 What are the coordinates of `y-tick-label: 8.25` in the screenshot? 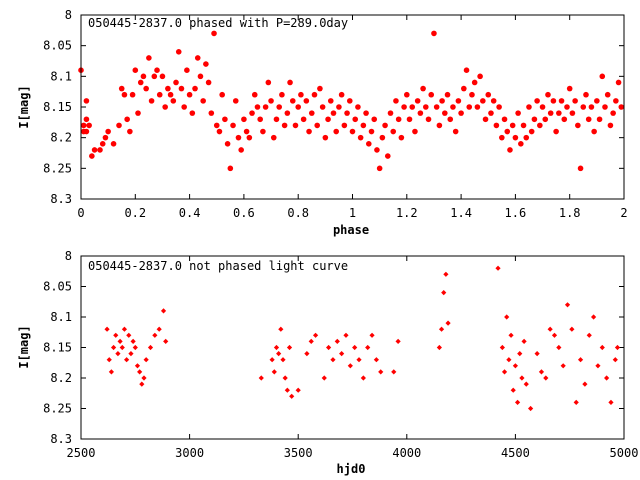 It's located at (57, 409).